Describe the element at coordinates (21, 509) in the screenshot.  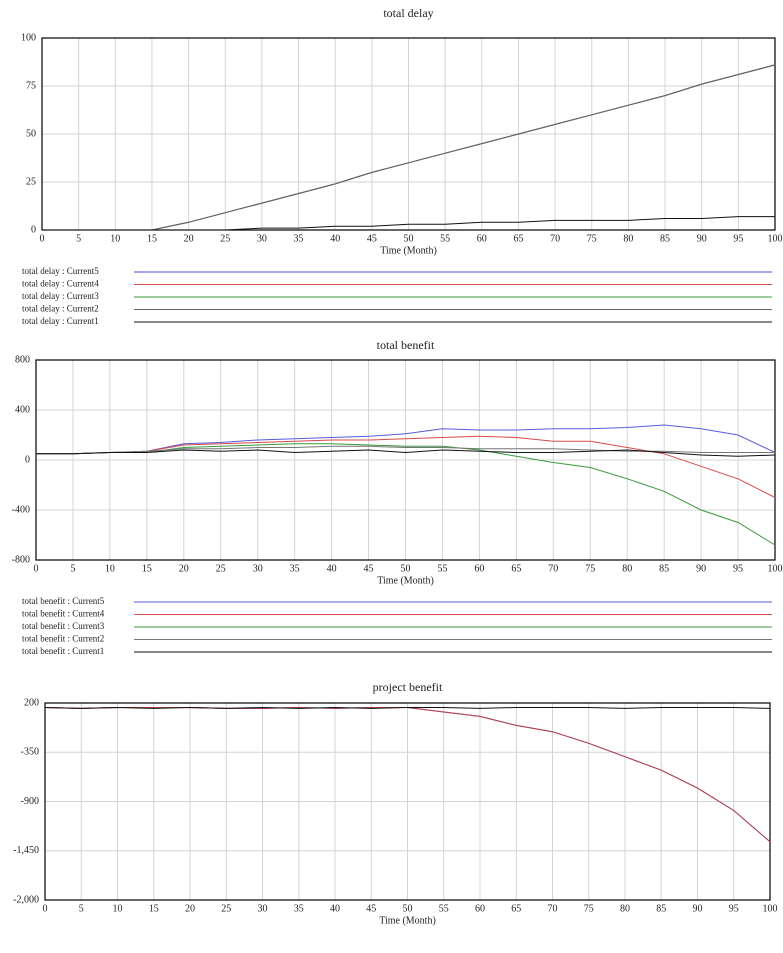
I see `y-tick-label: -400` at that location.